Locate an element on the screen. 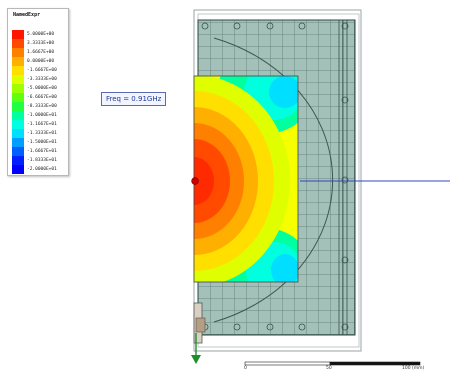  legend-entry: -1.1667E+01 is located at coordinates (34, 124).